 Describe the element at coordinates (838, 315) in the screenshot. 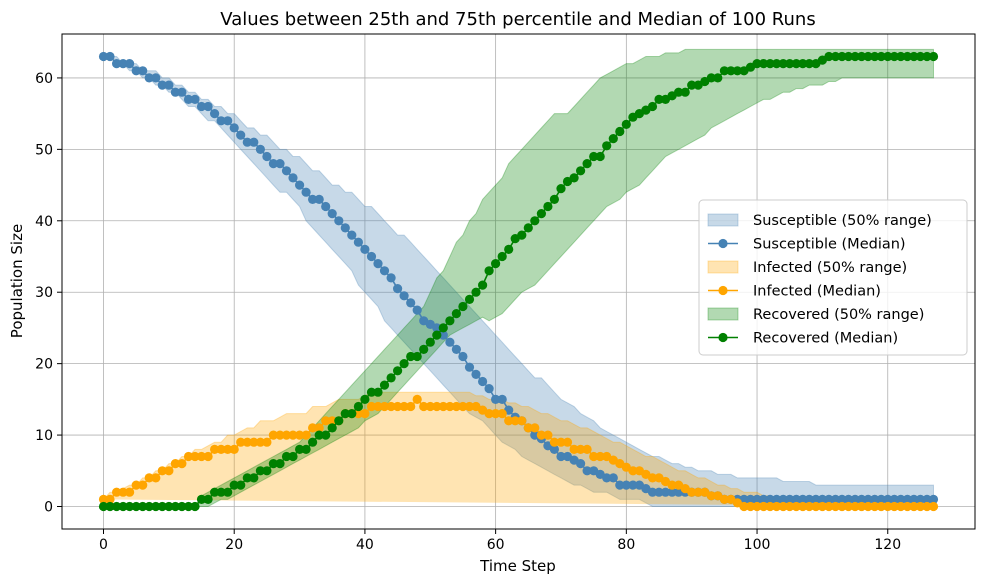

I see `legend-label: Recovered (50% range)` at that location.